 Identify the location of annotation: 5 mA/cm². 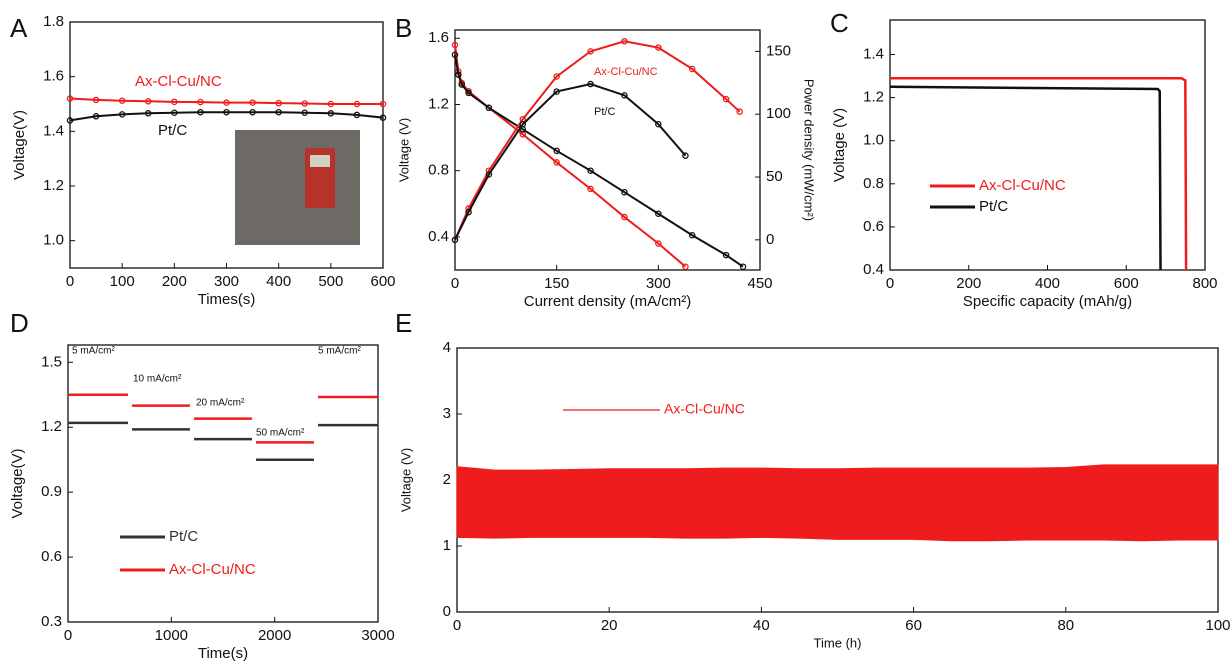
(339, 351).